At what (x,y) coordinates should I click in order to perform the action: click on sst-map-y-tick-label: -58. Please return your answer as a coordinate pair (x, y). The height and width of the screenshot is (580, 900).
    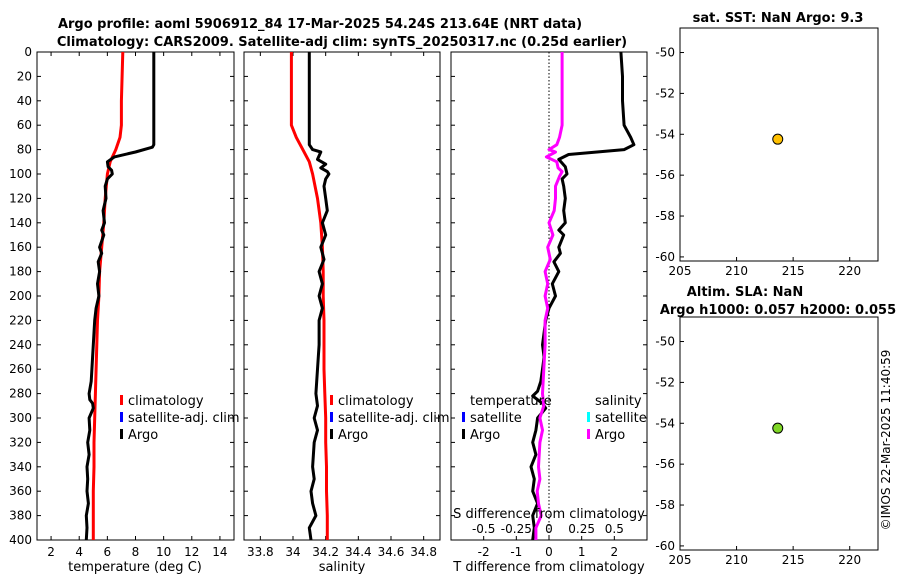
    Looking at the image, I should click on (665, 216).